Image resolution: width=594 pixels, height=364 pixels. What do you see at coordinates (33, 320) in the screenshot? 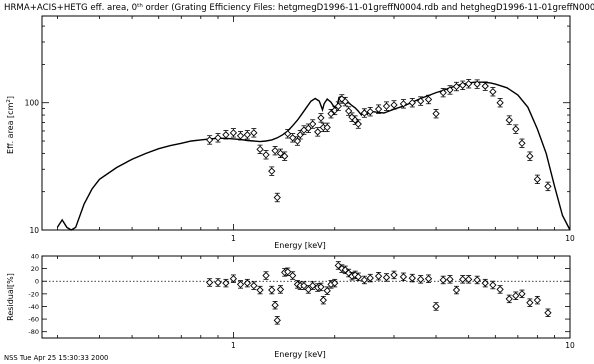
I see `bottom-y-tick-label: -60` at bounding box center [33, 320].